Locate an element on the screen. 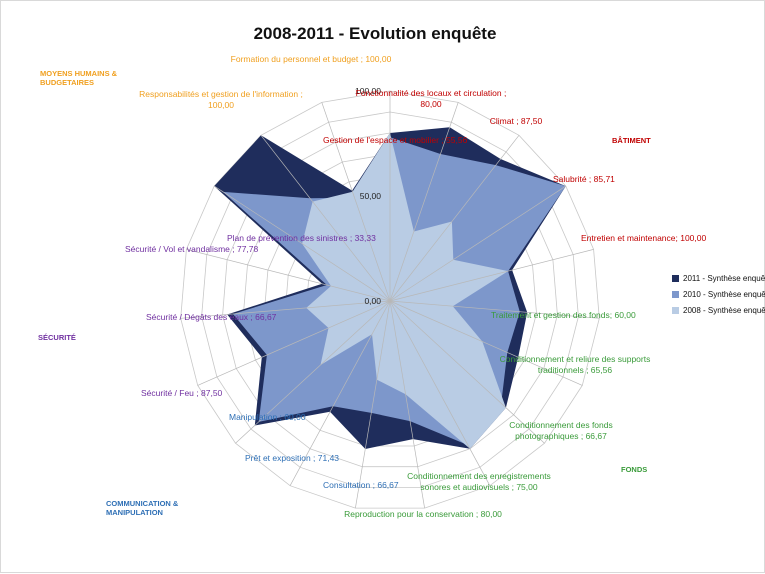 Image resolution: width=765 pixels, height=574 pixels. point-label: Conditionnement des fonds is located at coordinates (561, 425).